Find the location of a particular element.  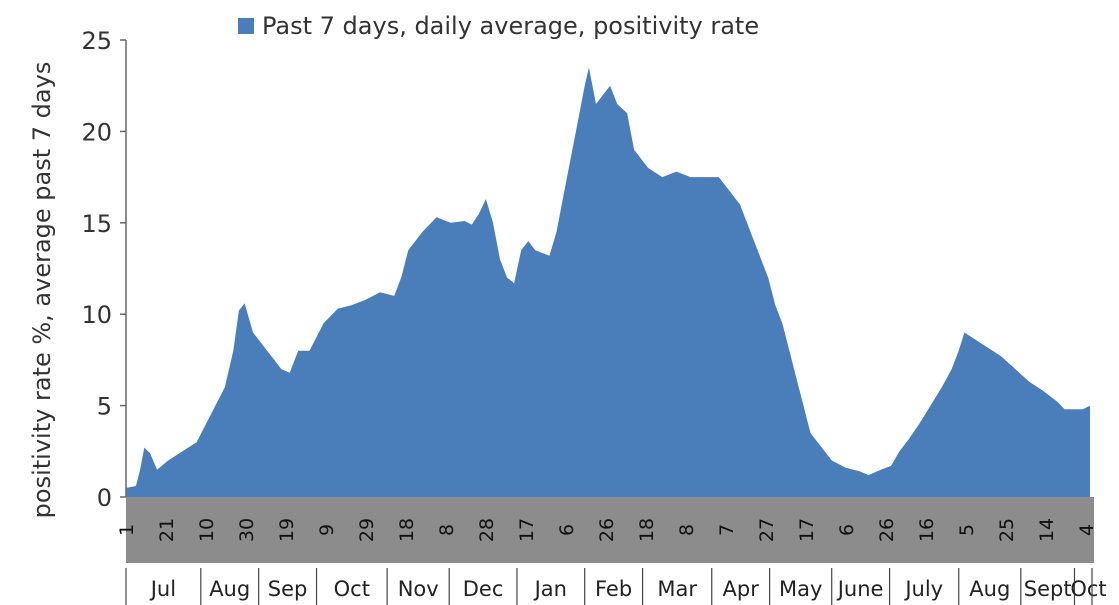

month-label: Nov is located at coordinates (418, 589).